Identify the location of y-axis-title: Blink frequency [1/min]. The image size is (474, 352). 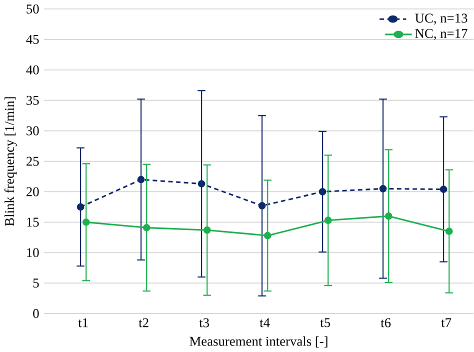
(10, 161).